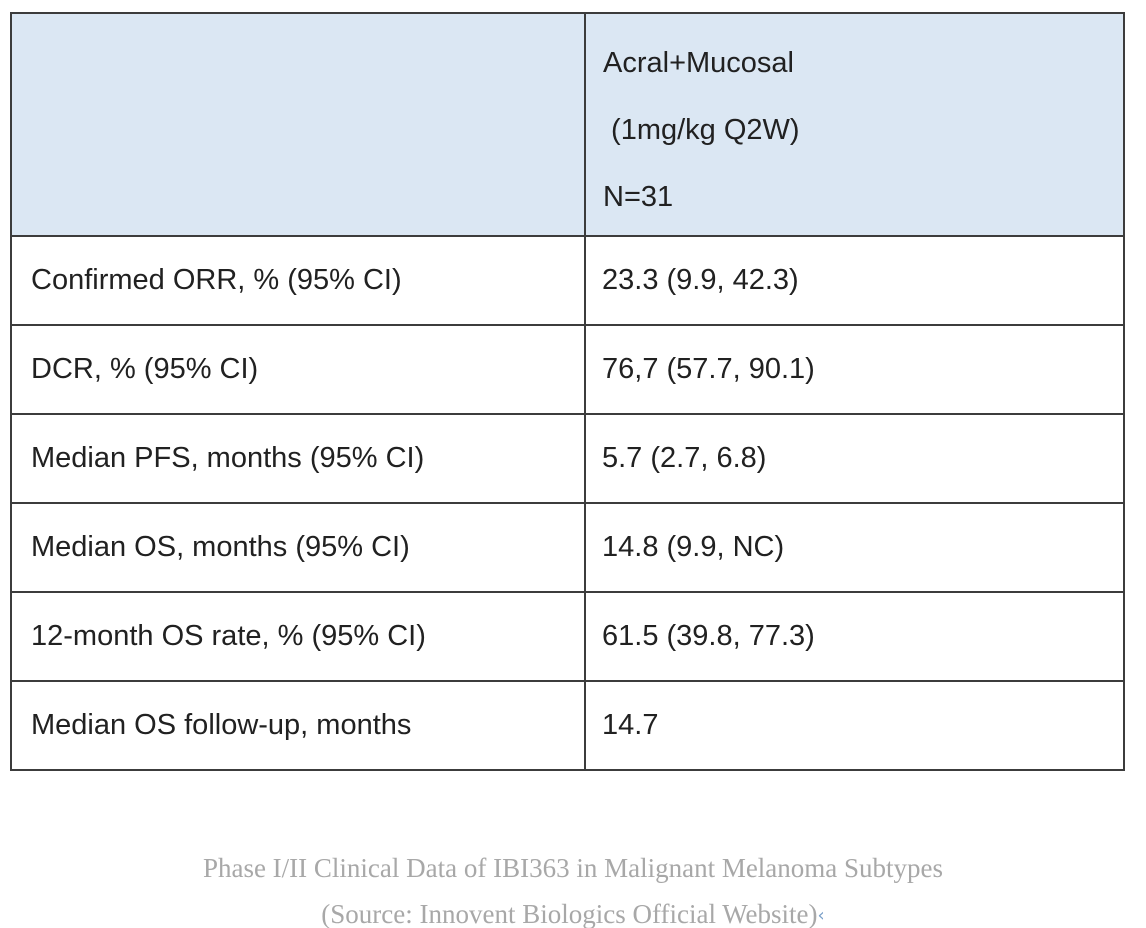 This screenshot has height=928, width=1146. What do you see at coordinates (854, 547) in the screenshot?
I see `row-value-os: 14.8 (9.9, NC)` at bounding box center [854, 547].